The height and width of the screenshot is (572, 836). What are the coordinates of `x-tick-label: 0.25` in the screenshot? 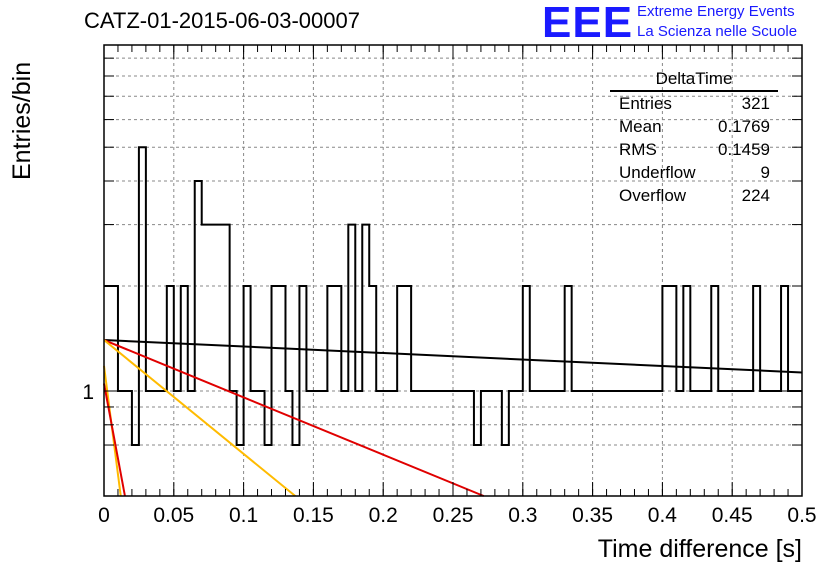 It's located at (453, 515).